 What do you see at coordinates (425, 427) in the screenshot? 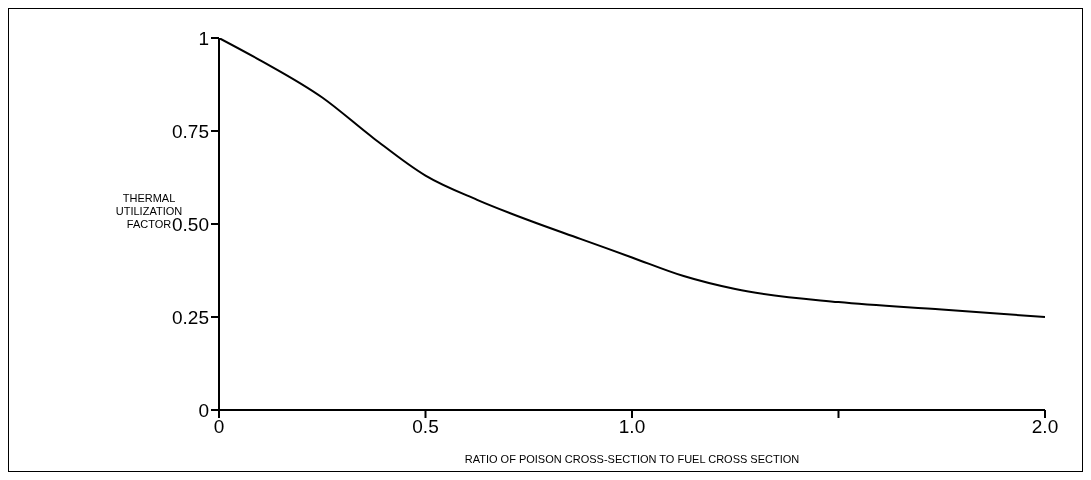
I see `x-tick-label: 0.5` at bounding box center [425, 427].